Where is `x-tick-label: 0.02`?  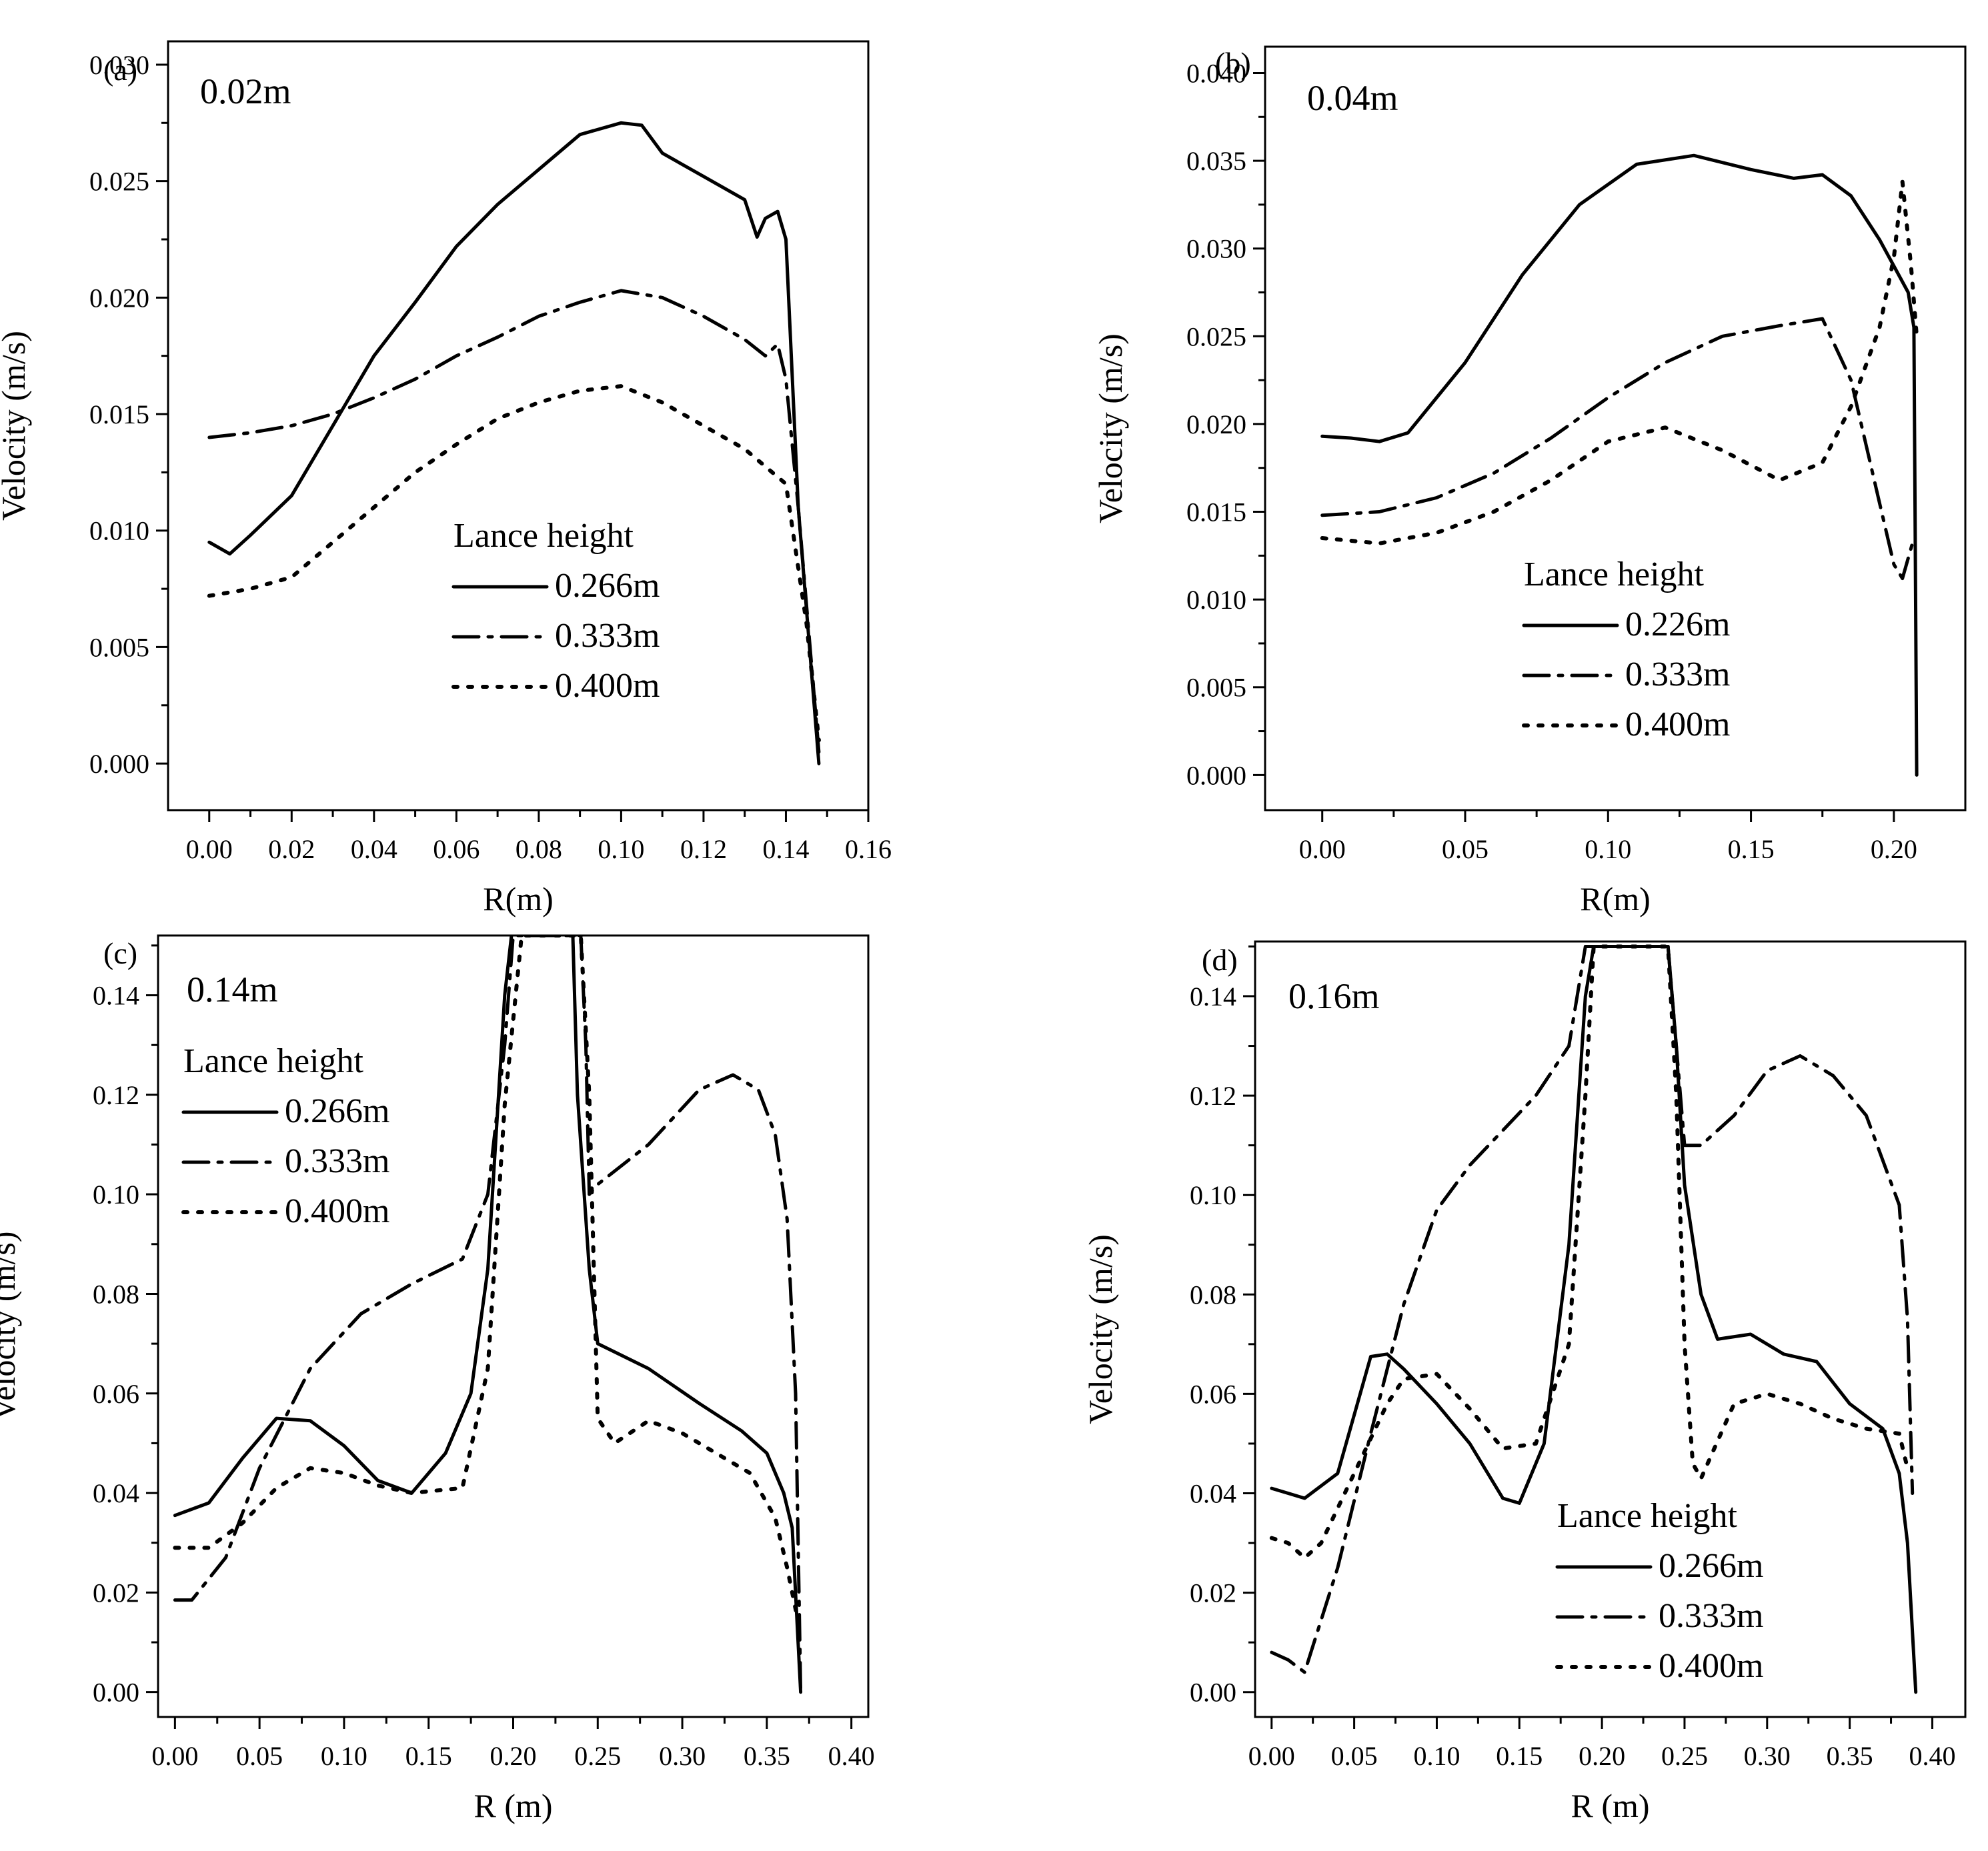
x-tick-label: 0.02 is located at coordinates (291, 849).